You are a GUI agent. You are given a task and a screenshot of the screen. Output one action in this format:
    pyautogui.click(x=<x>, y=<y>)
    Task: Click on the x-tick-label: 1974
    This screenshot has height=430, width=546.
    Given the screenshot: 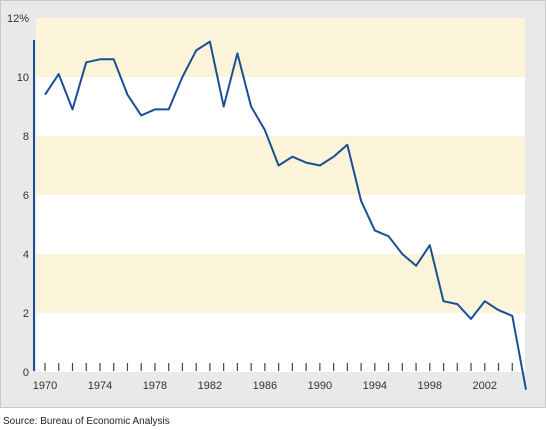 What is the action you would take?
    pyautogui.click(x=100, y=386)
    